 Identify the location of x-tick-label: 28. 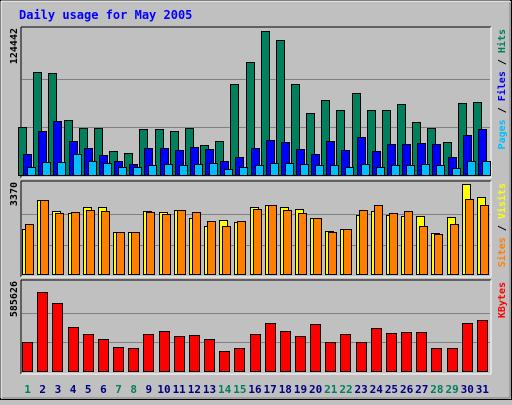
(436, 389).